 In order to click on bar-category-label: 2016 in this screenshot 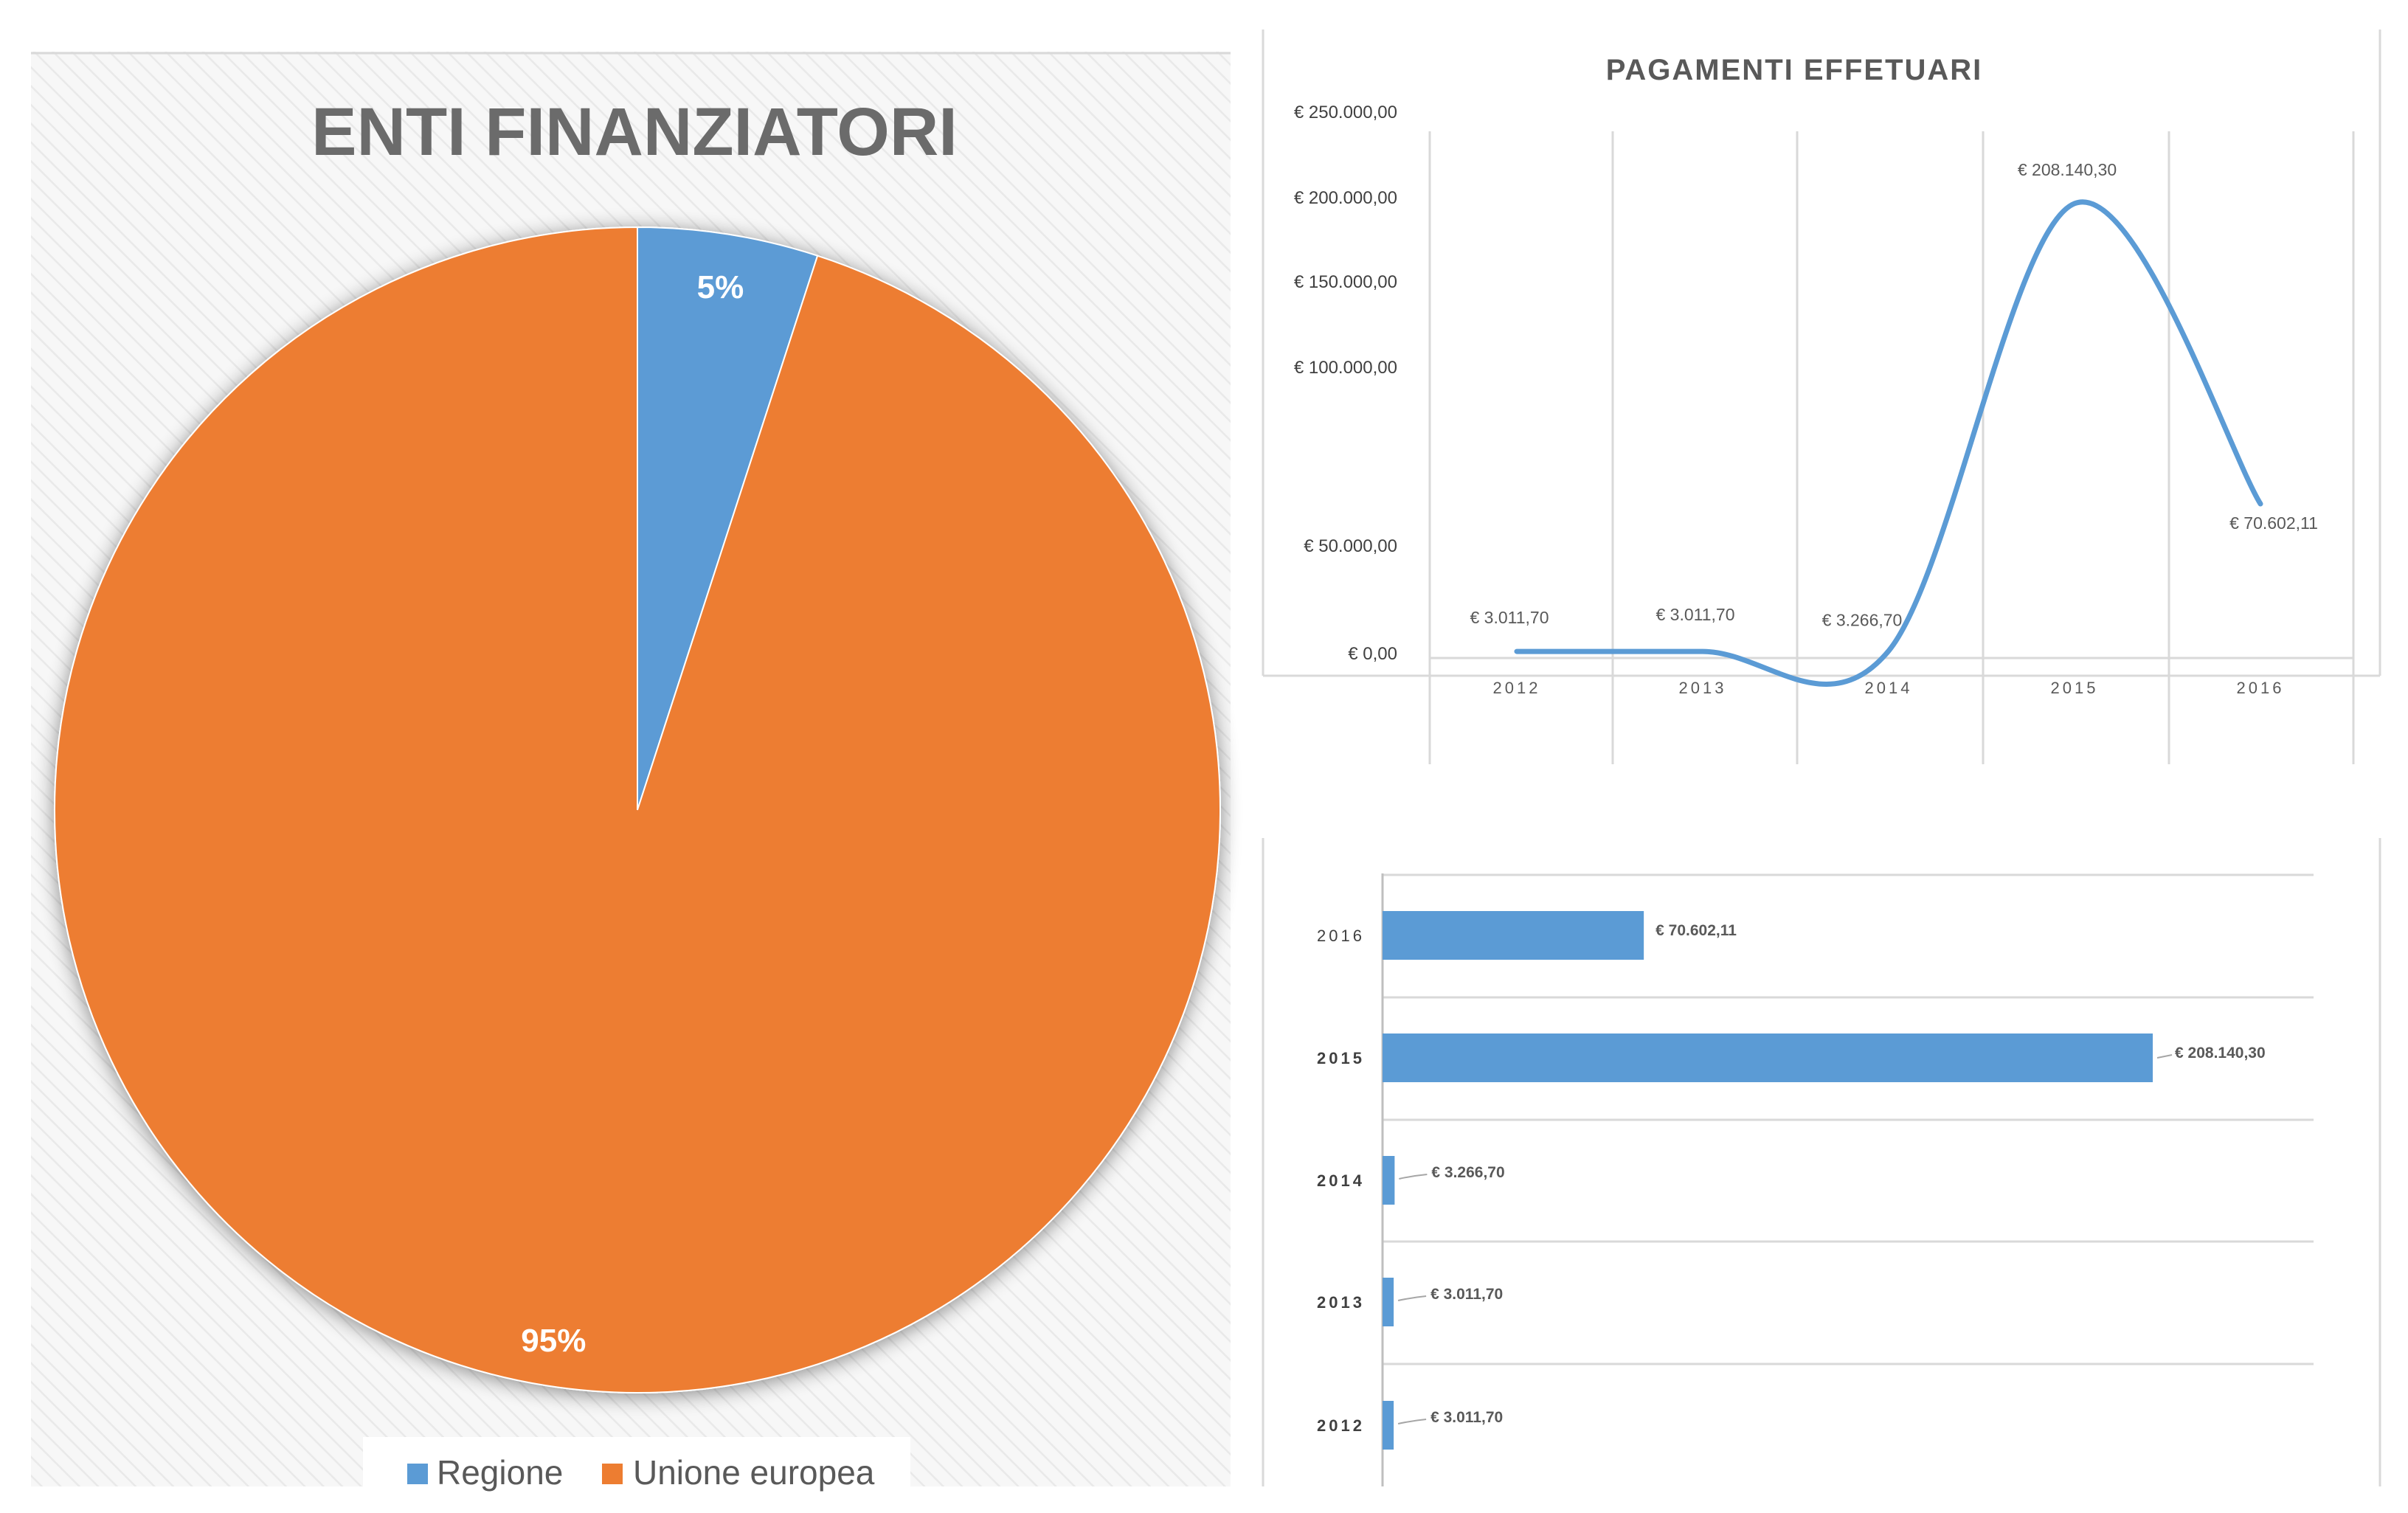, I will do `click(1341, 936)`.